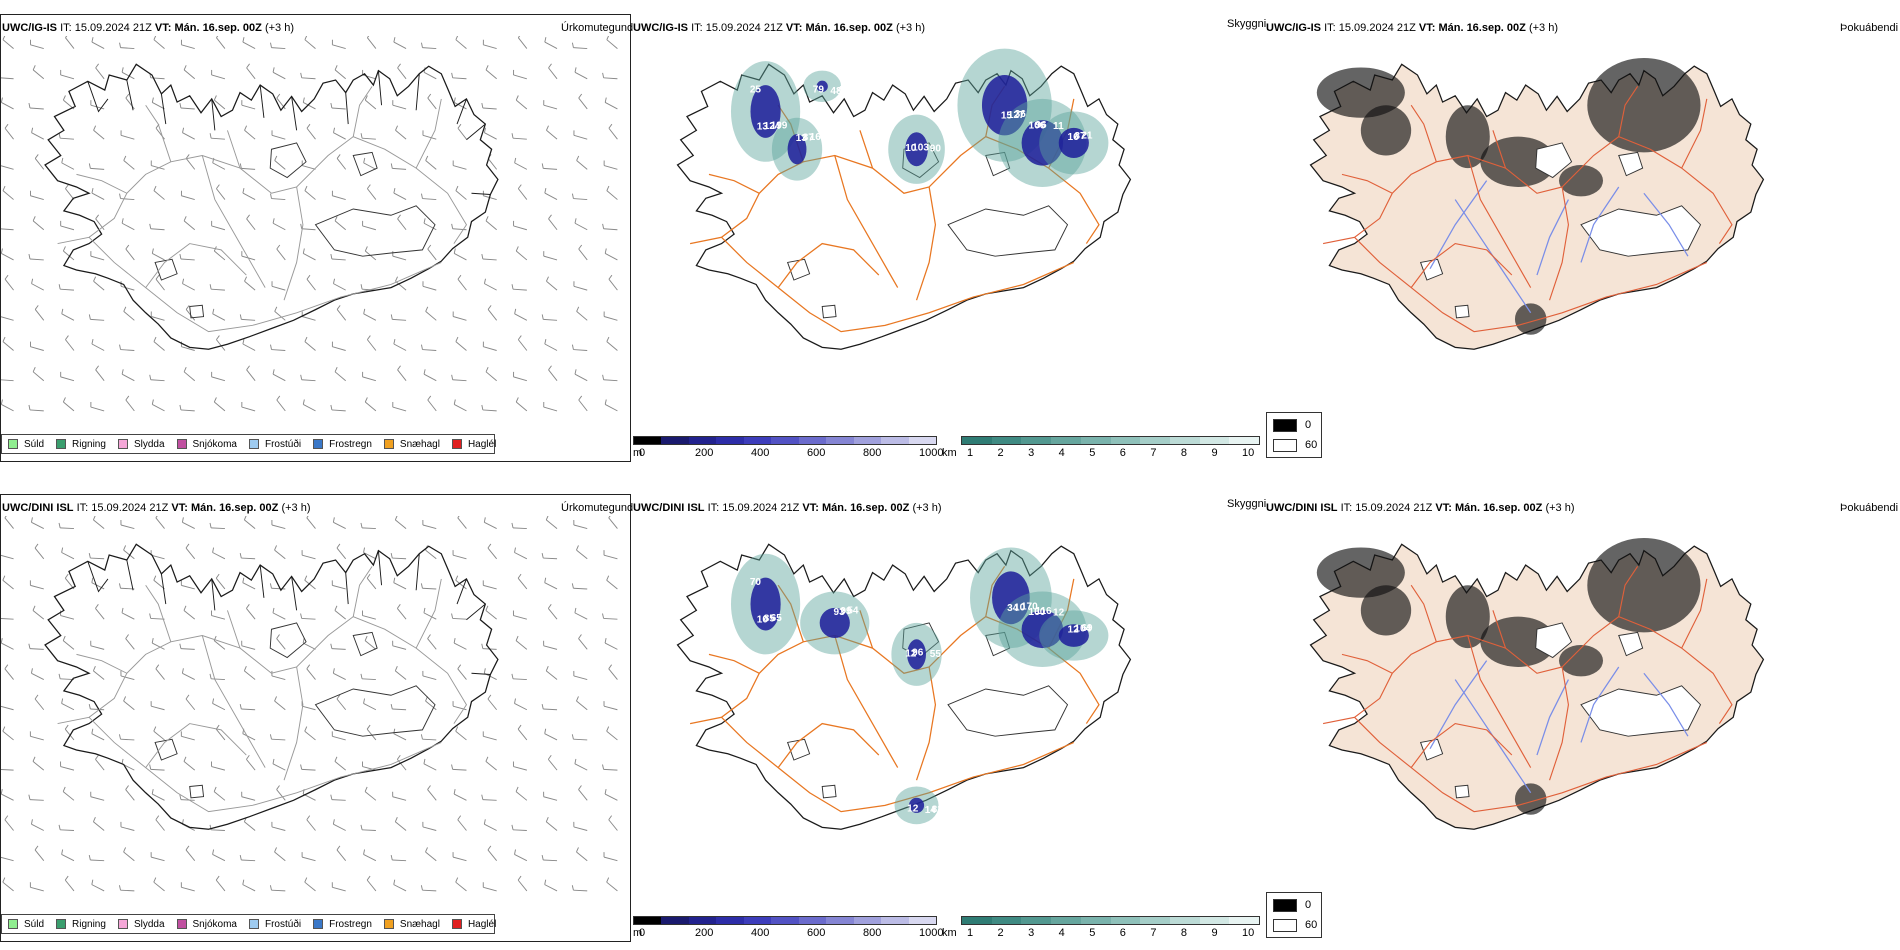 The image size is (1900, 950). I want to click on colorbar-unit: km, so click(949, 933).